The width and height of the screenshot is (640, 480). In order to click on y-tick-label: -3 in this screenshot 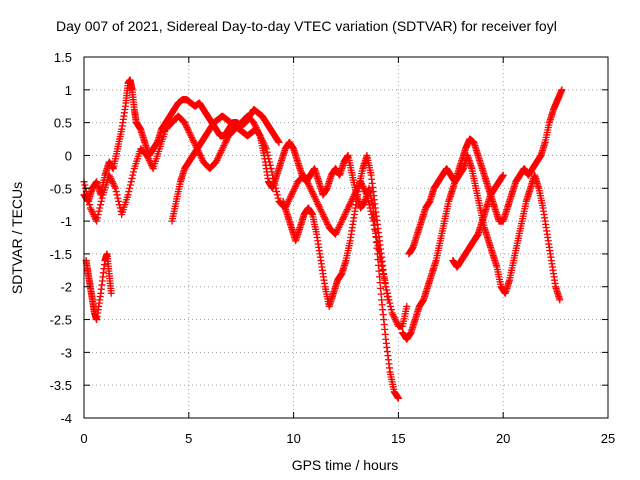, I will do `click(66, 352)`.